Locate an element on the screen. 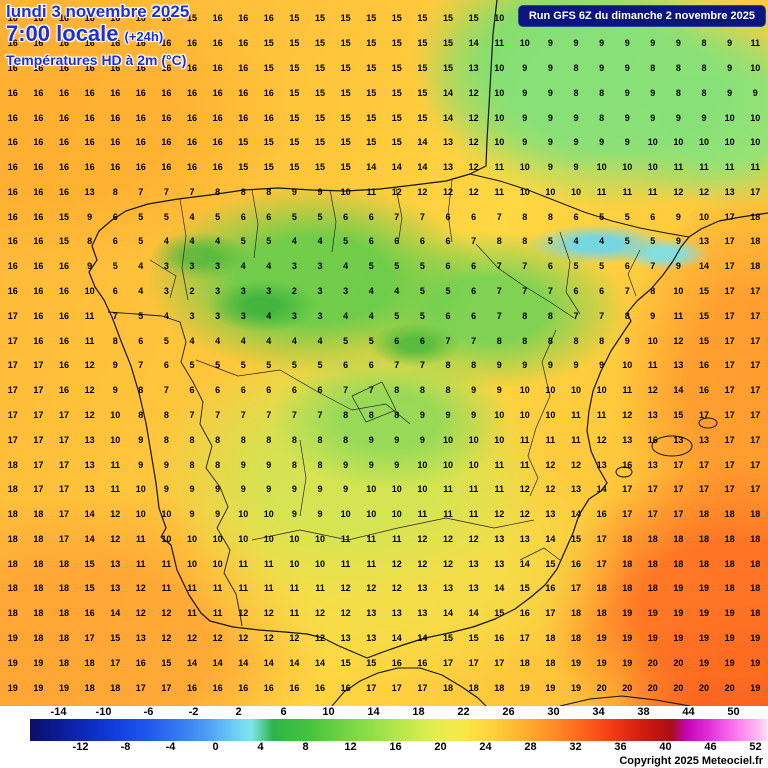 The height and width of the screenshot is (768, 768). legend-label: 50 is located at coordinates (733, 712).